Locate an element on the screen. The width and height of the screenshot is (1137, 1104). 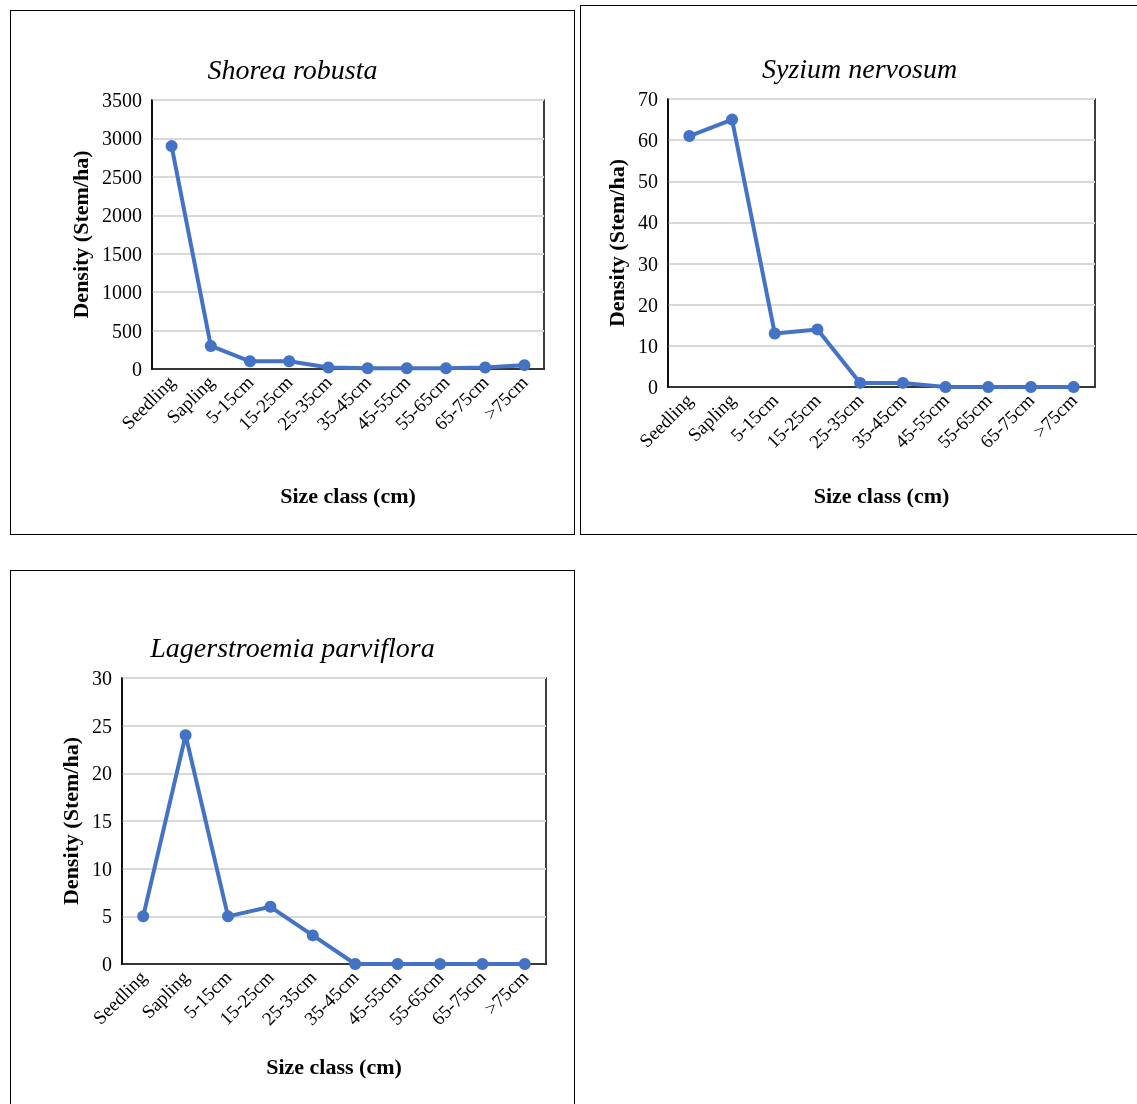
y-tick-label: 1500 is located at coordinates (122, 253).